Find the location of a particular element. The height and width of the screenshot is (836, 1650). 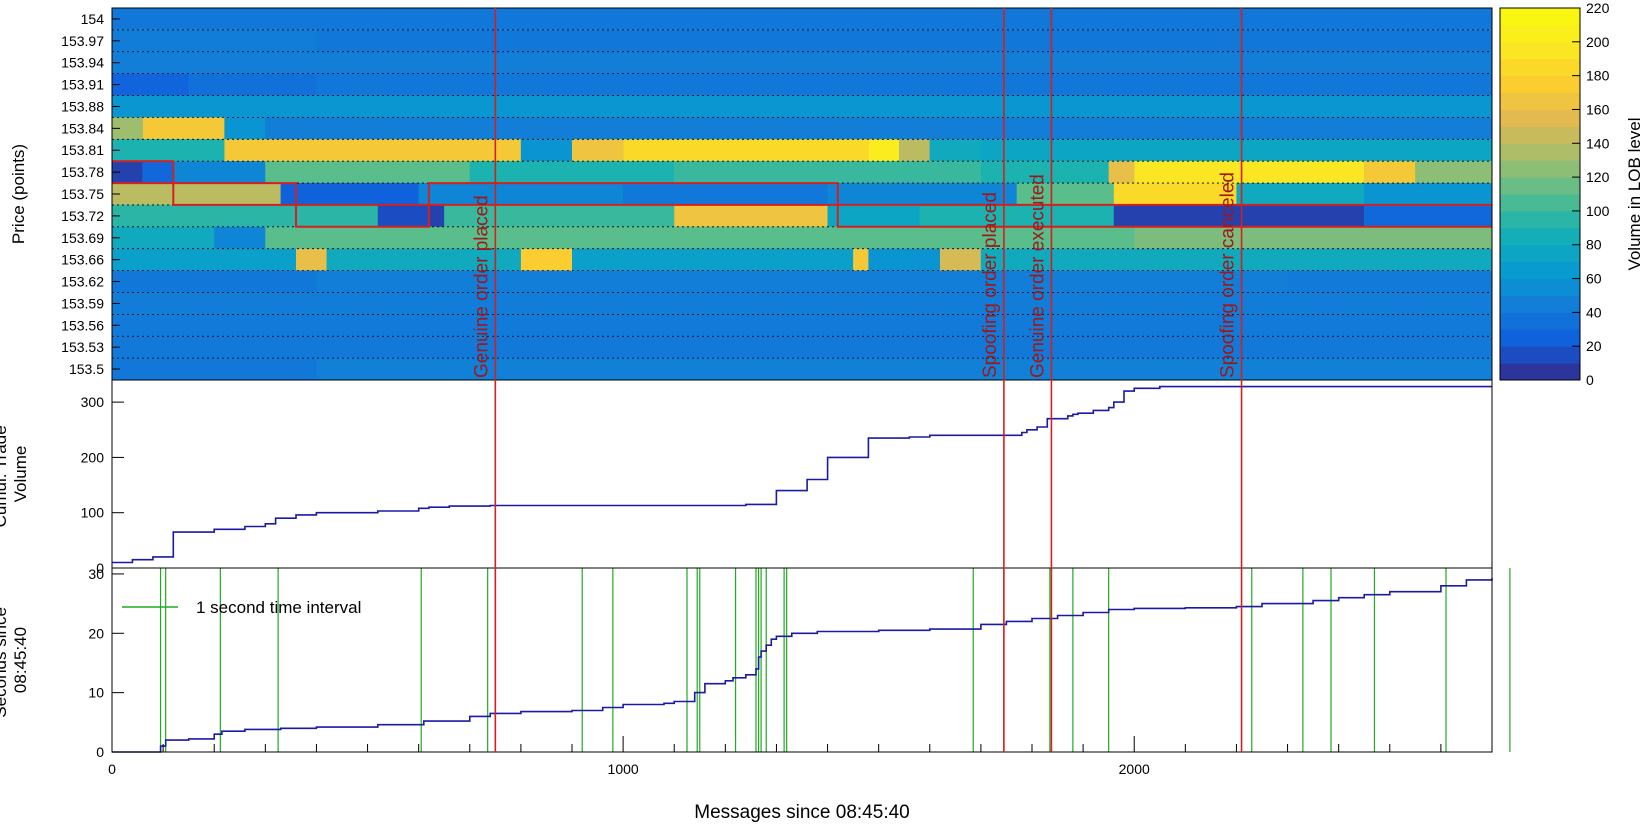

volume-tick-label: 300 is located at coordinates (93, 402).